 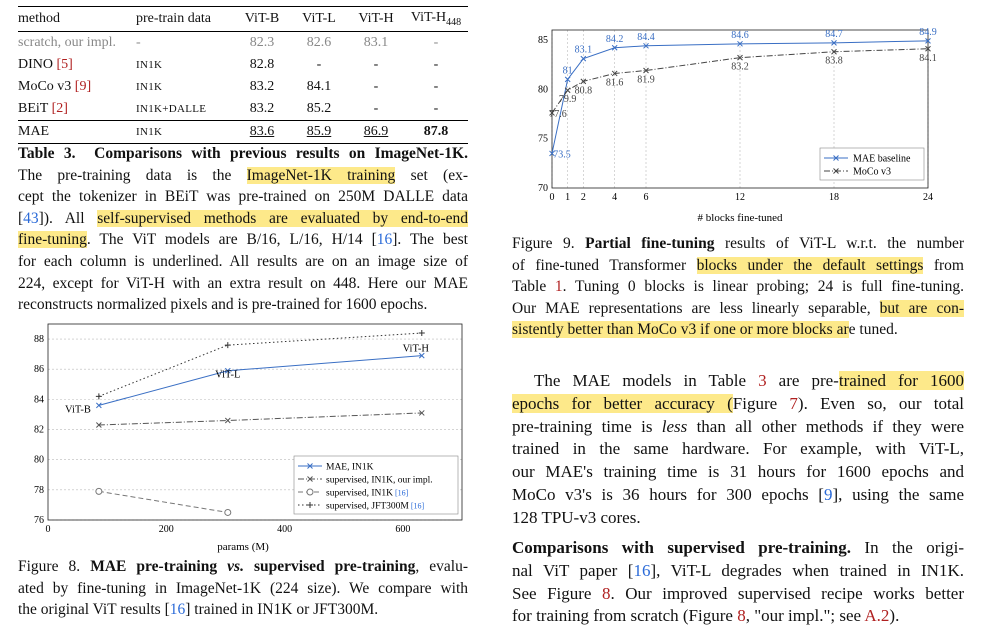 I want to click on caption-label: Table 3., so click(x=47, y=153).